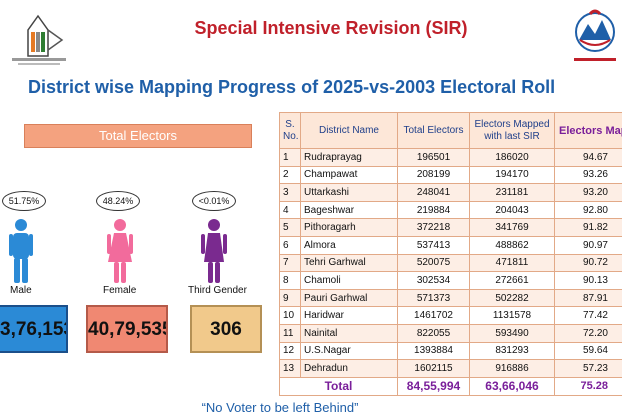 The height and width of the screenshot is (420, 622). I want to click on electors-mapped-cell: 341769, so click(512, 227).